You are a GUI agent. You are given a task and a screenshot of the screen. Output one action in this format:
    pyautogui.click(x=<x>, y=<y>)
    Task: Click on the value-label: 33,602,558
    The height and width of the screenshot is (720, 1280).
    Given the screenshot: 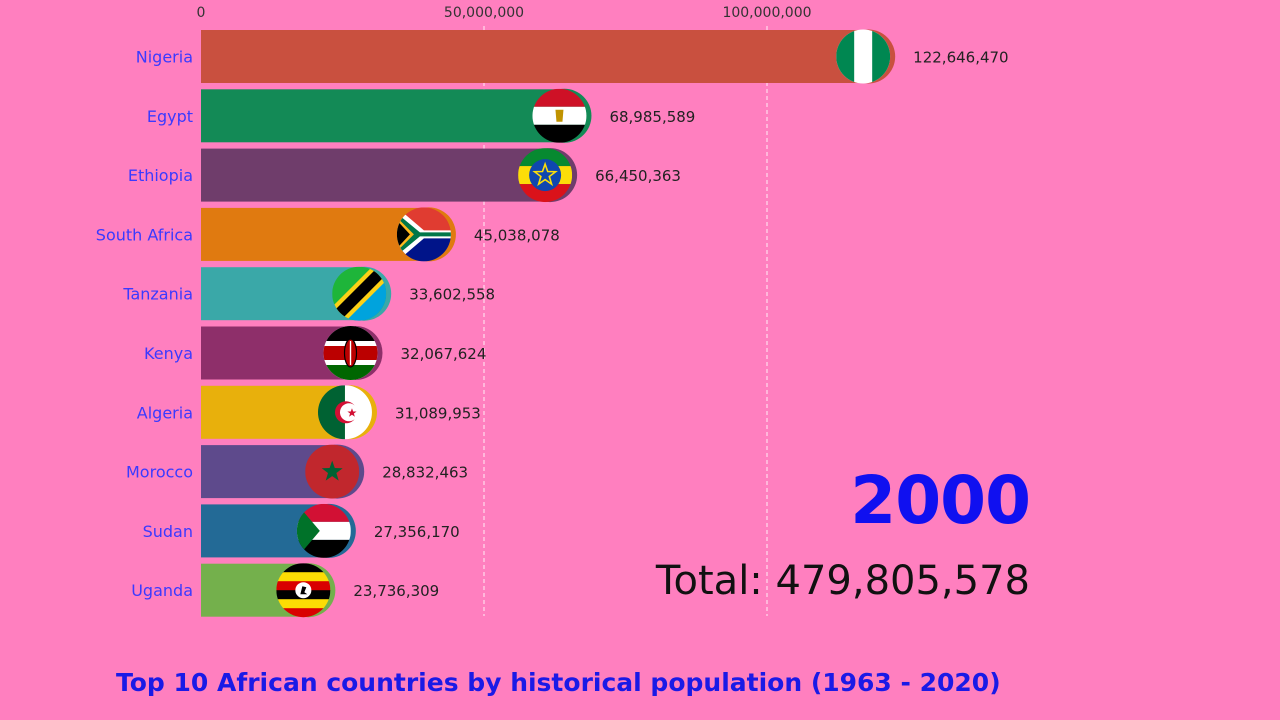 What is the action you would take?
    pyautogui.click(x=452, y=295)
    